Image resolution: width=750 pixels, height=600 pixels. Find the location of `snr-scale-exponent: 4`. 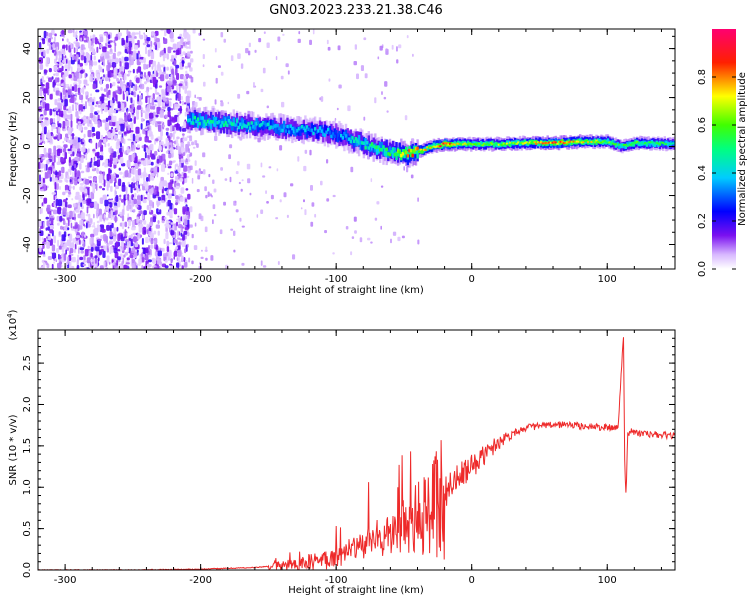

snr-scale-exponent: 4 is located at coordinates (10, 315).